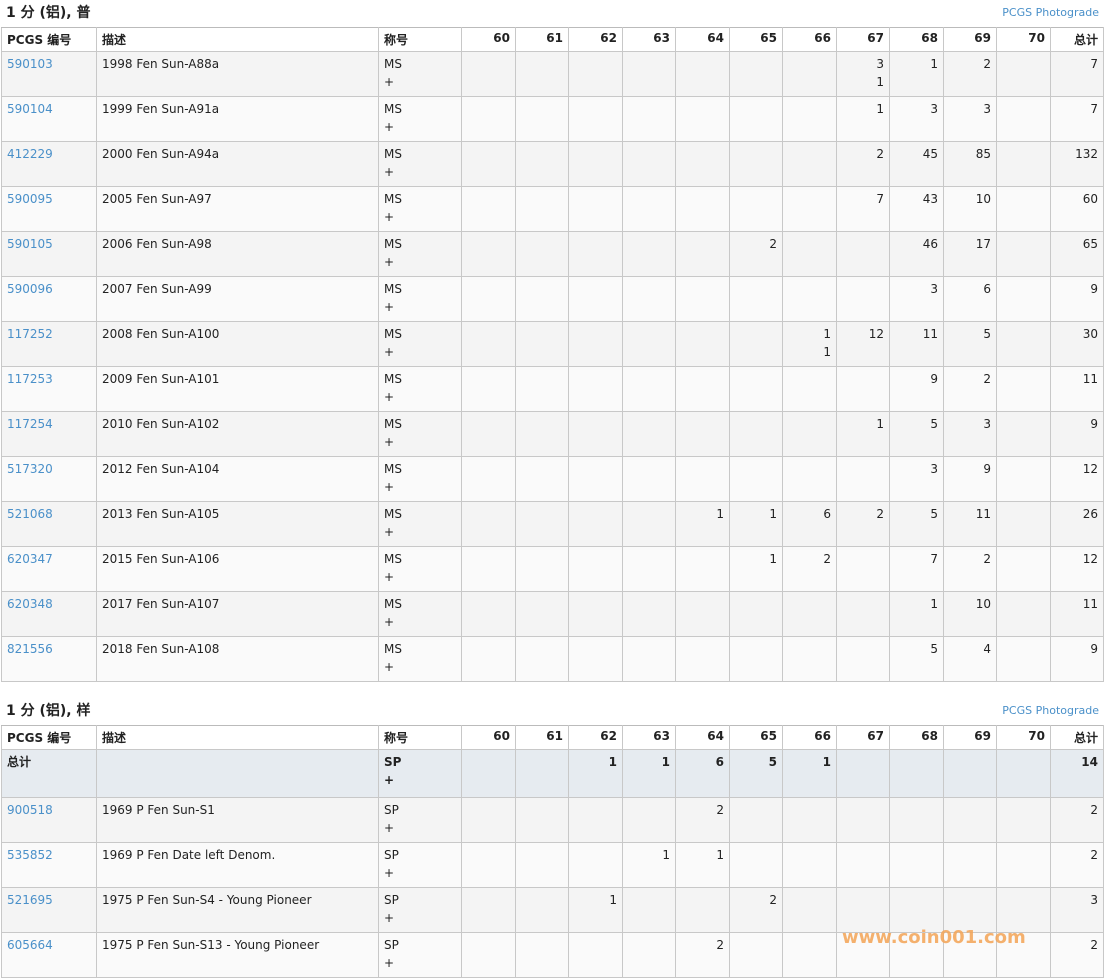 This screenshot has width=1107, height=978. What do you see at coordinates (542, 39) in the screenshot?
I see `col-header-grade-61: 61` at bounding box center [542, 39].